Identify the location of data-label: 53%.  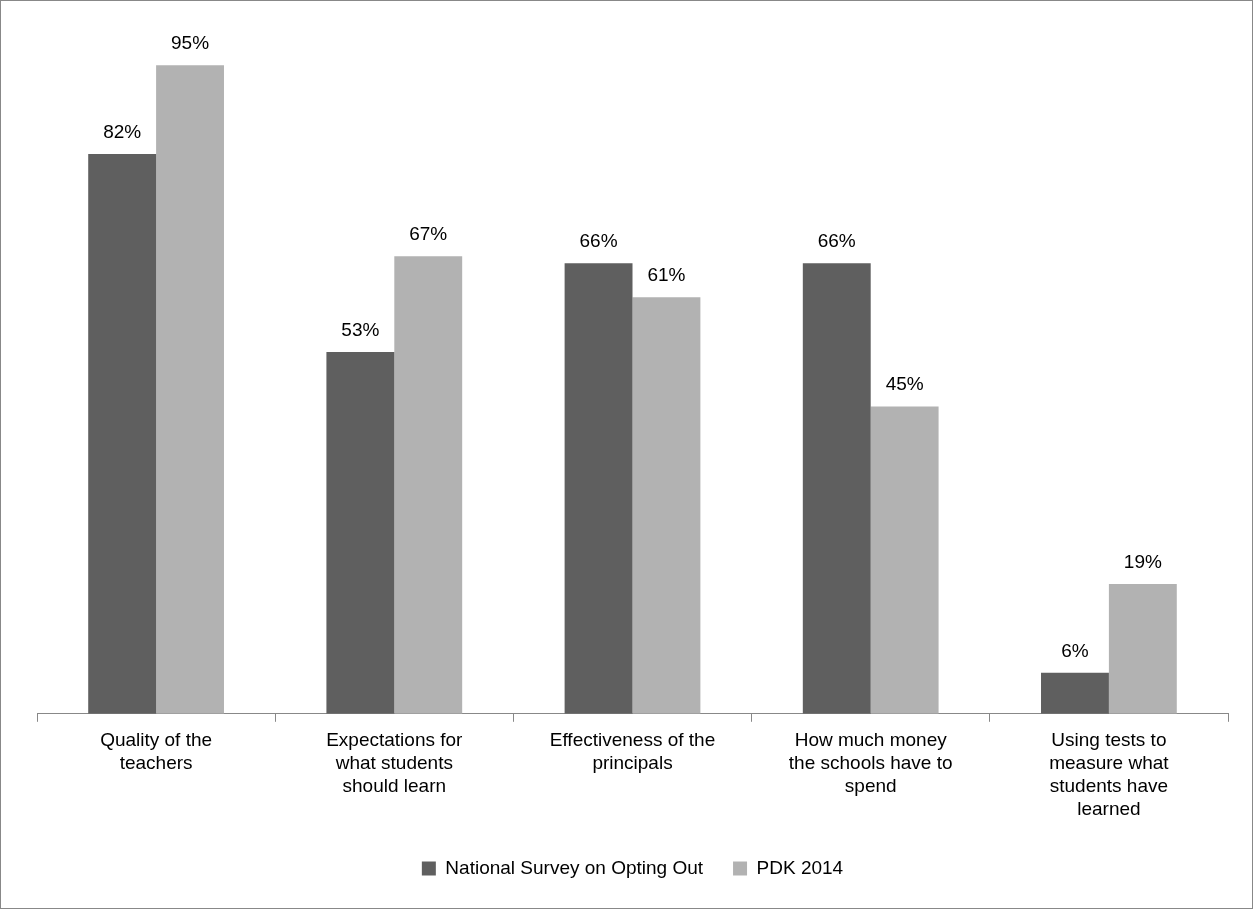
(360, 329).